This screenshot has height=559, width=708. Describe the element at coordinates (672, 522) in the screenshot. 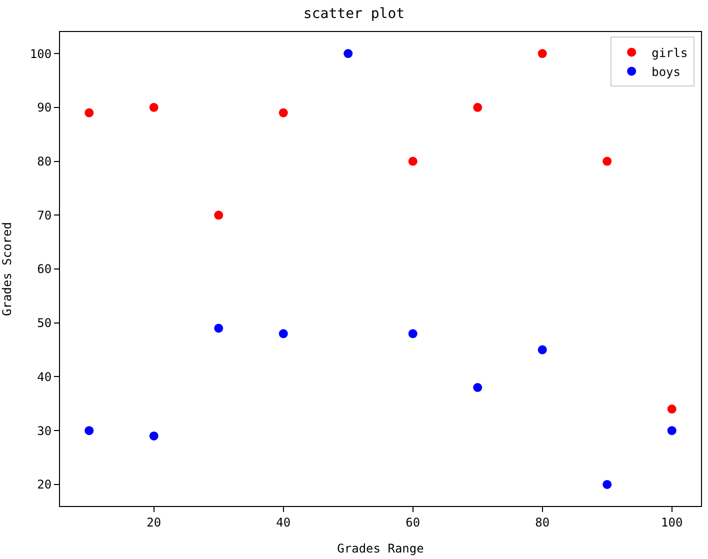

I see `x-tick-label: 100` at that location.